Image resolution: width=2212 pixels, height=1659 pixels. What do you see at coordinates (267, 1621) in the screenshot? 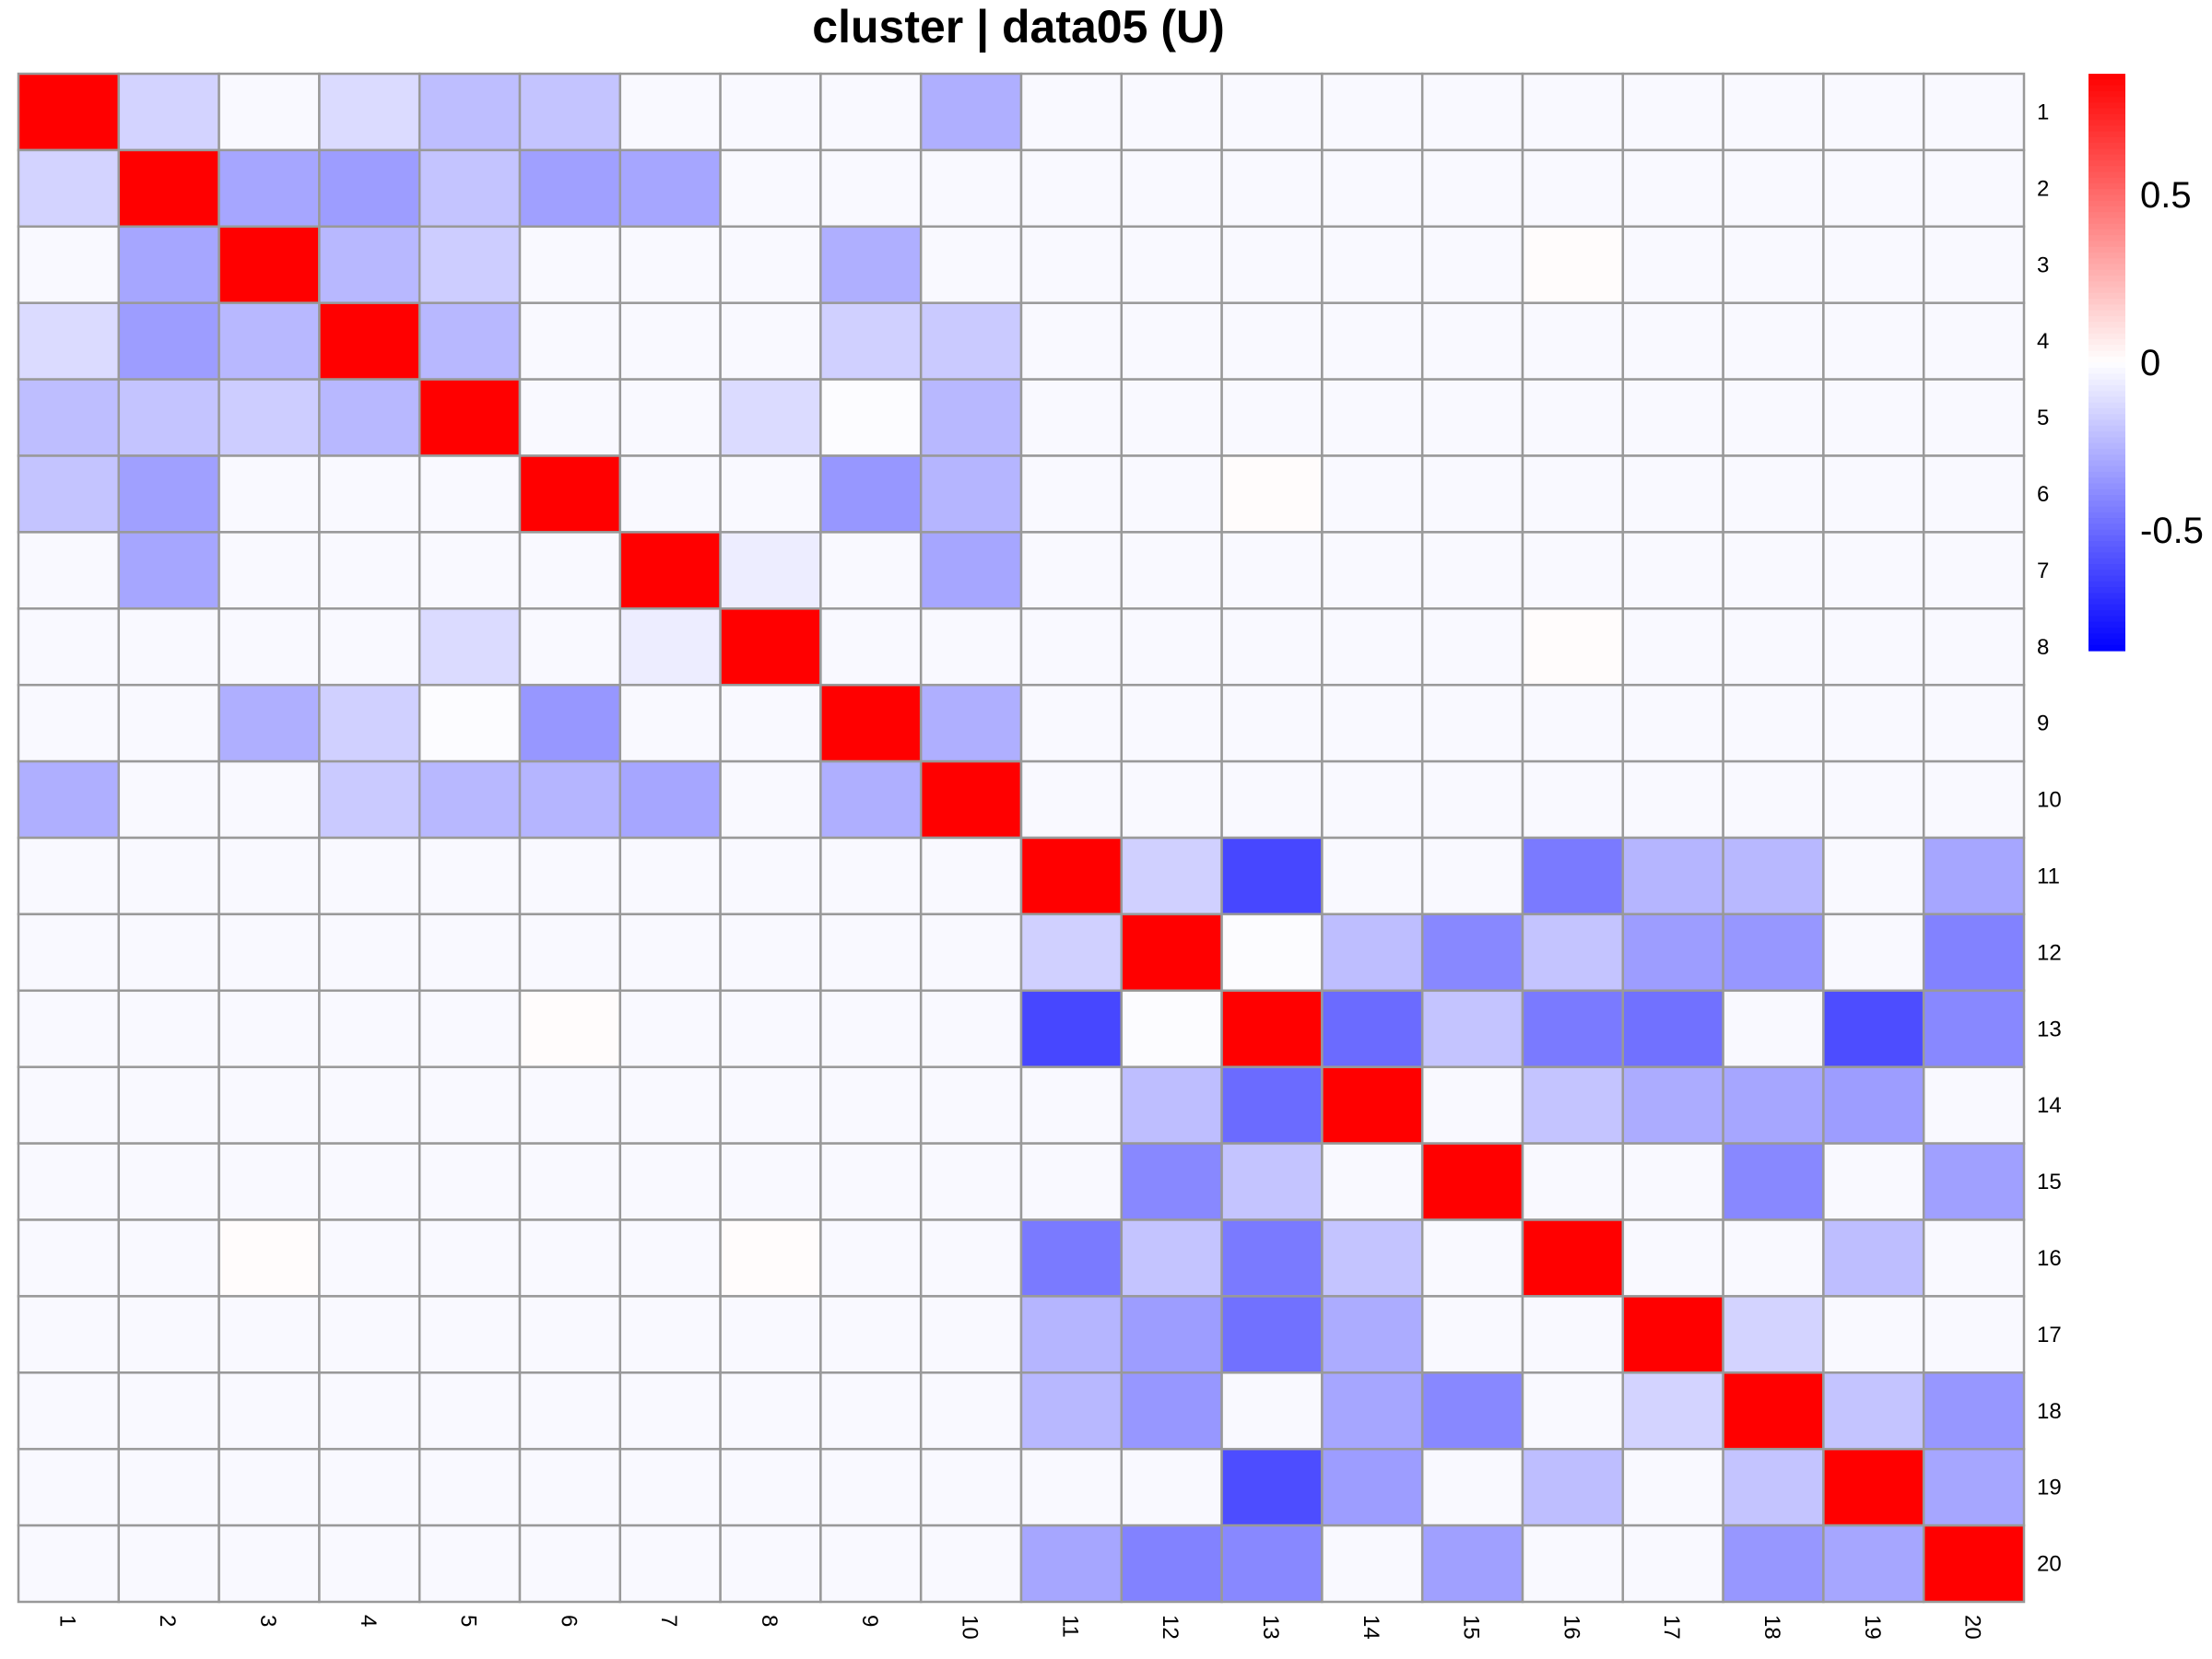
I see `column-label: 3` at bounding box center [267, 1621].